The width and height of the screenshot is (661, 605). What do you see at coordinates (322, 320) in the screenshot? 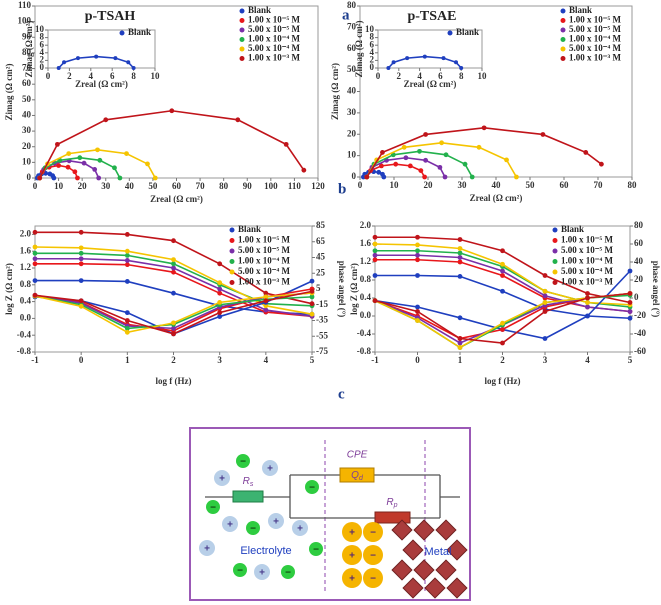
I see `y2-tick-label: -35` at bounding box center [322, 320].